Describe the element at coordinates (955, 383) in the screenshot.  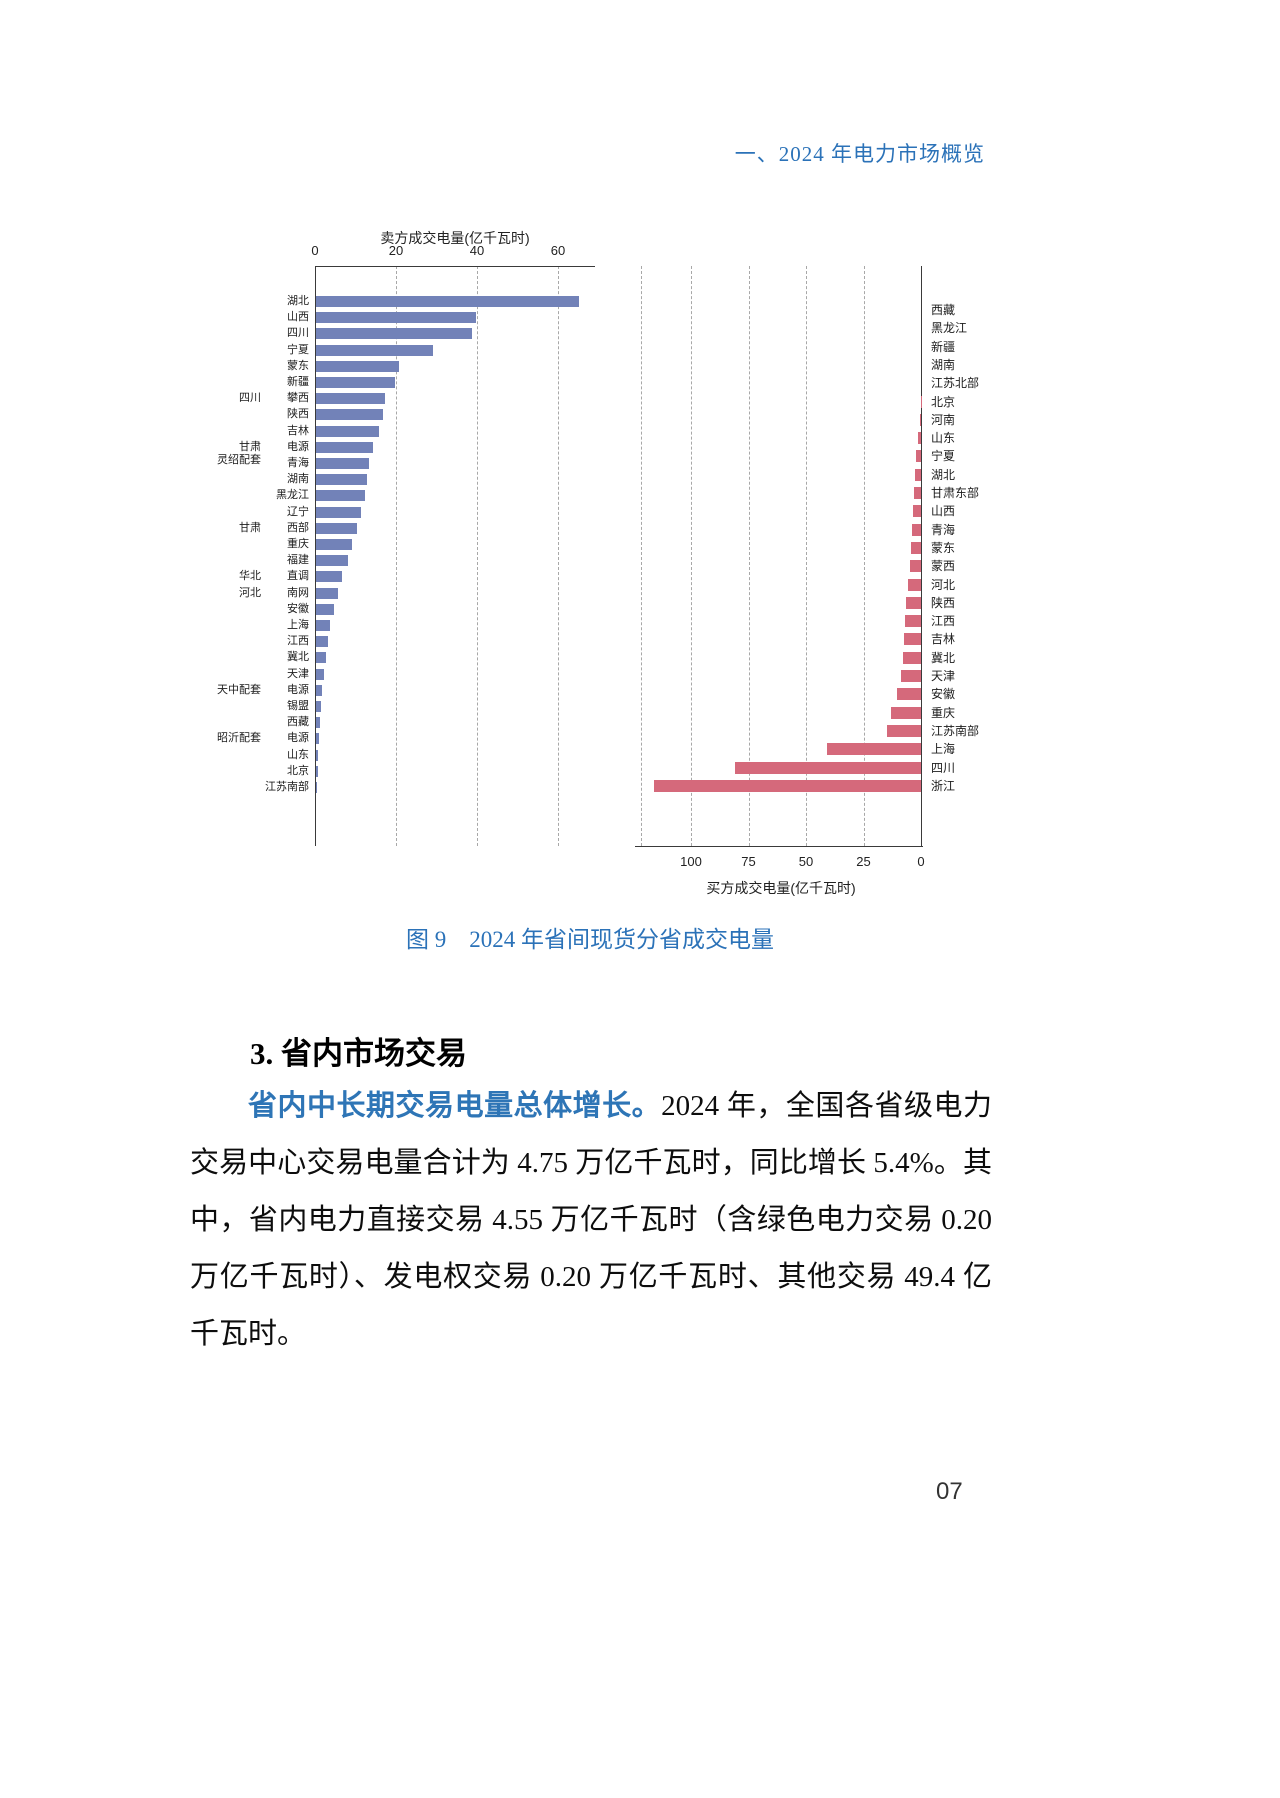
I see `buyer-bar-label: 江苏北部` at that location.